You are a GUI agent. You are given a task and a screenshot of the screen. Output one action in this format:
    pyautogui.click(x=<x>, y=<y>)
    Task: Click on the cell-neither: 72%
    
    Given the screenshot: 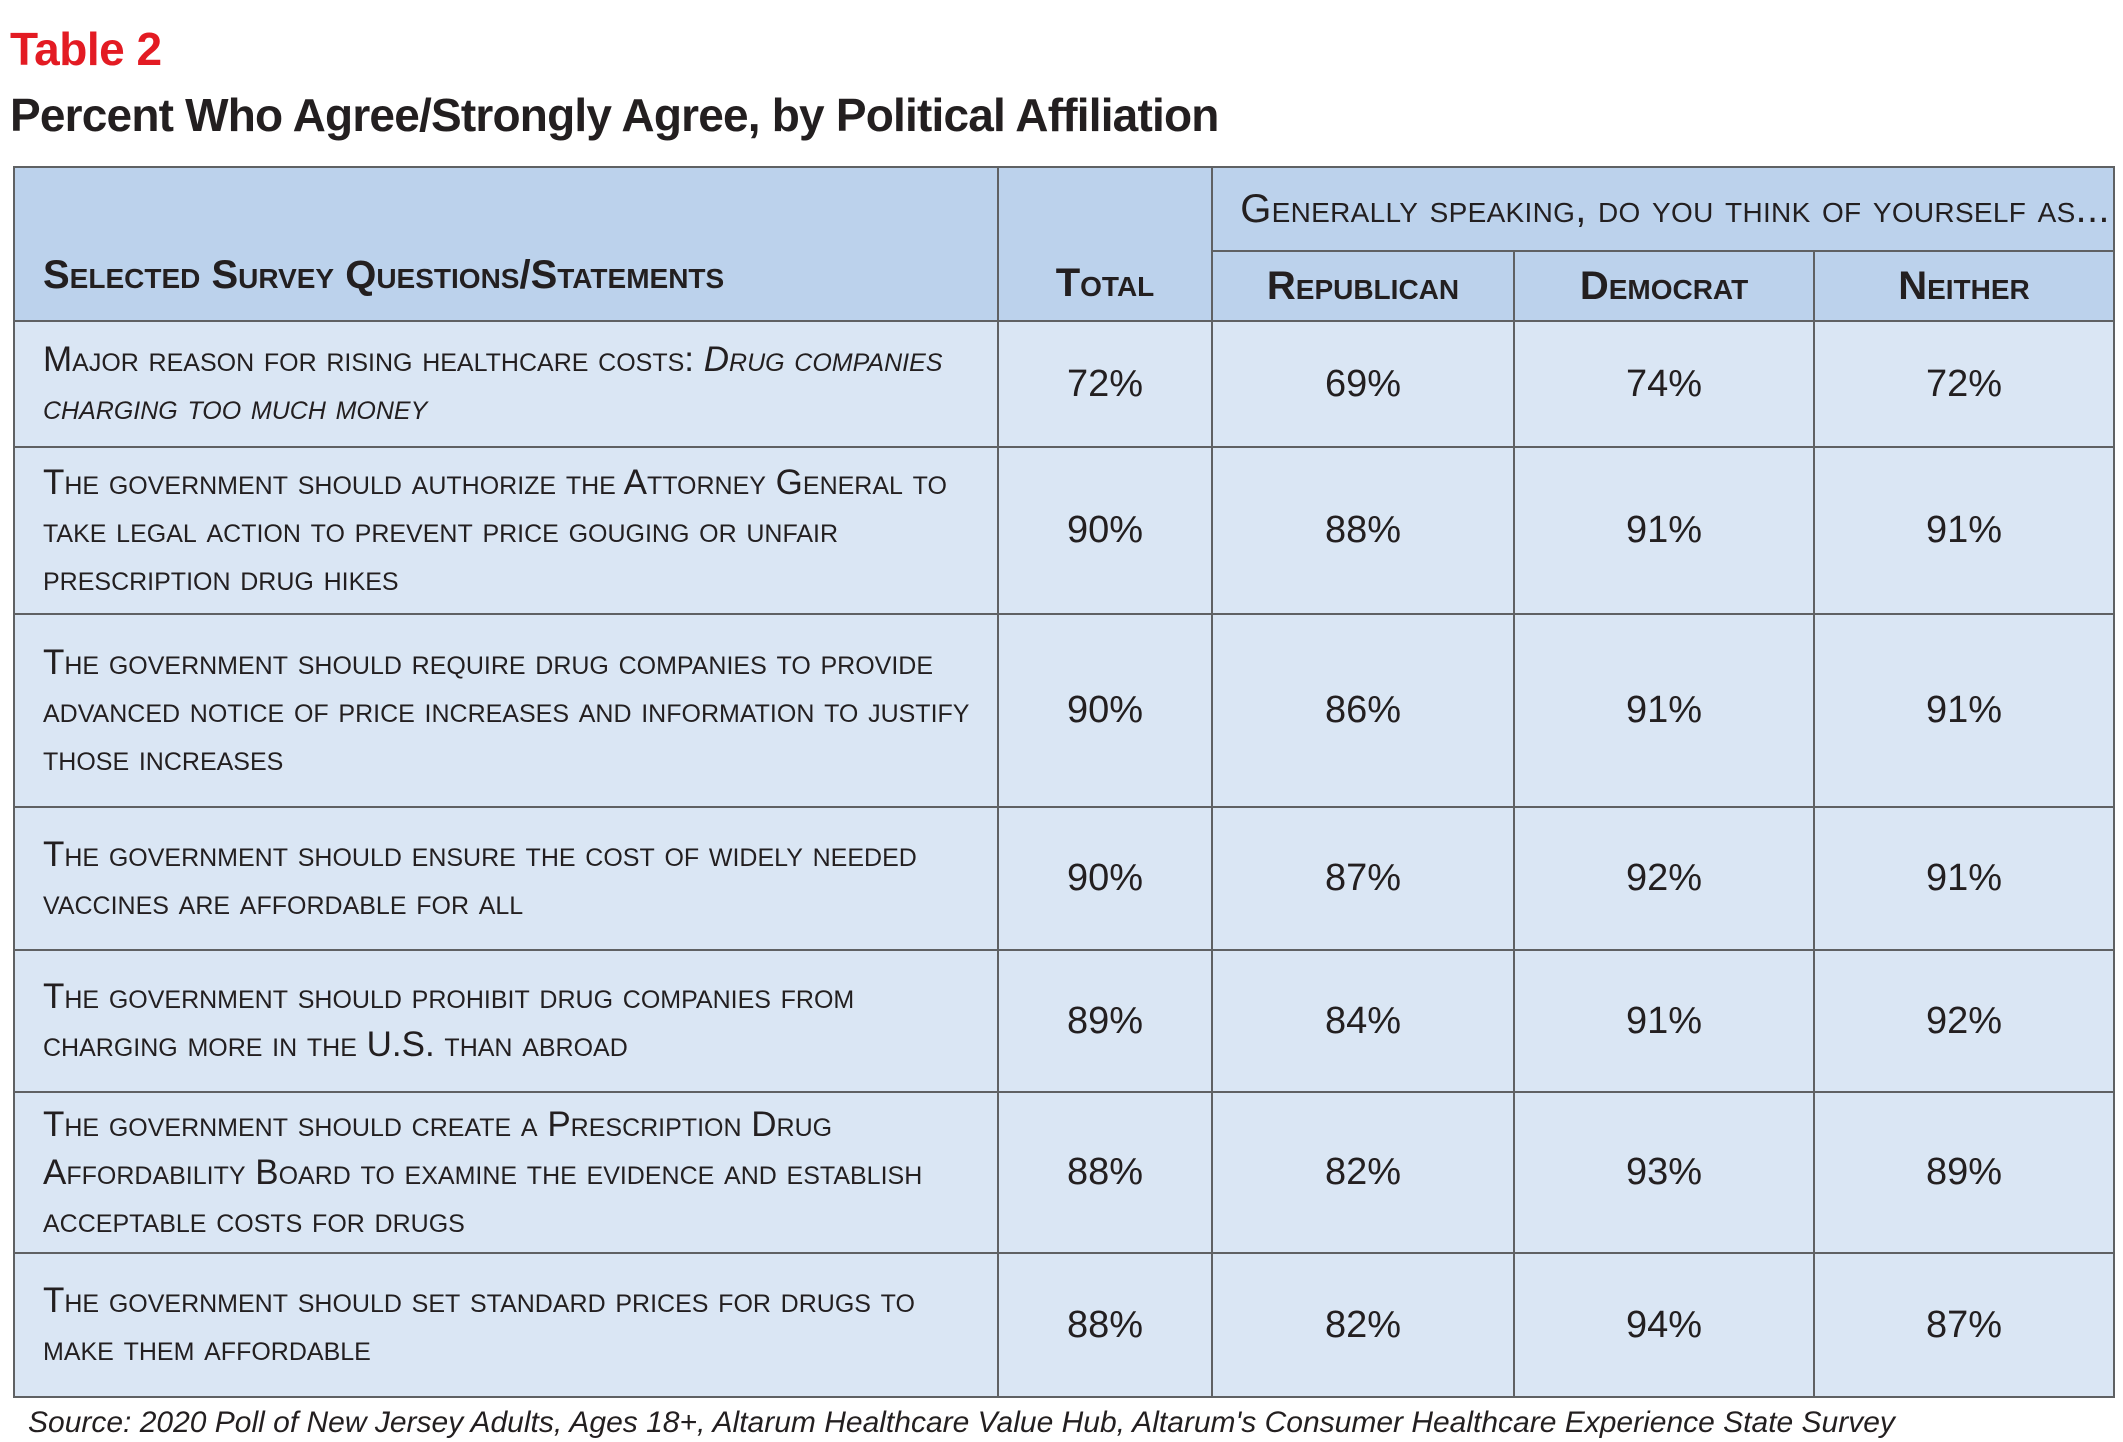 What is the action you would take?
    pyautogui.click(x=1964, y=384)
    